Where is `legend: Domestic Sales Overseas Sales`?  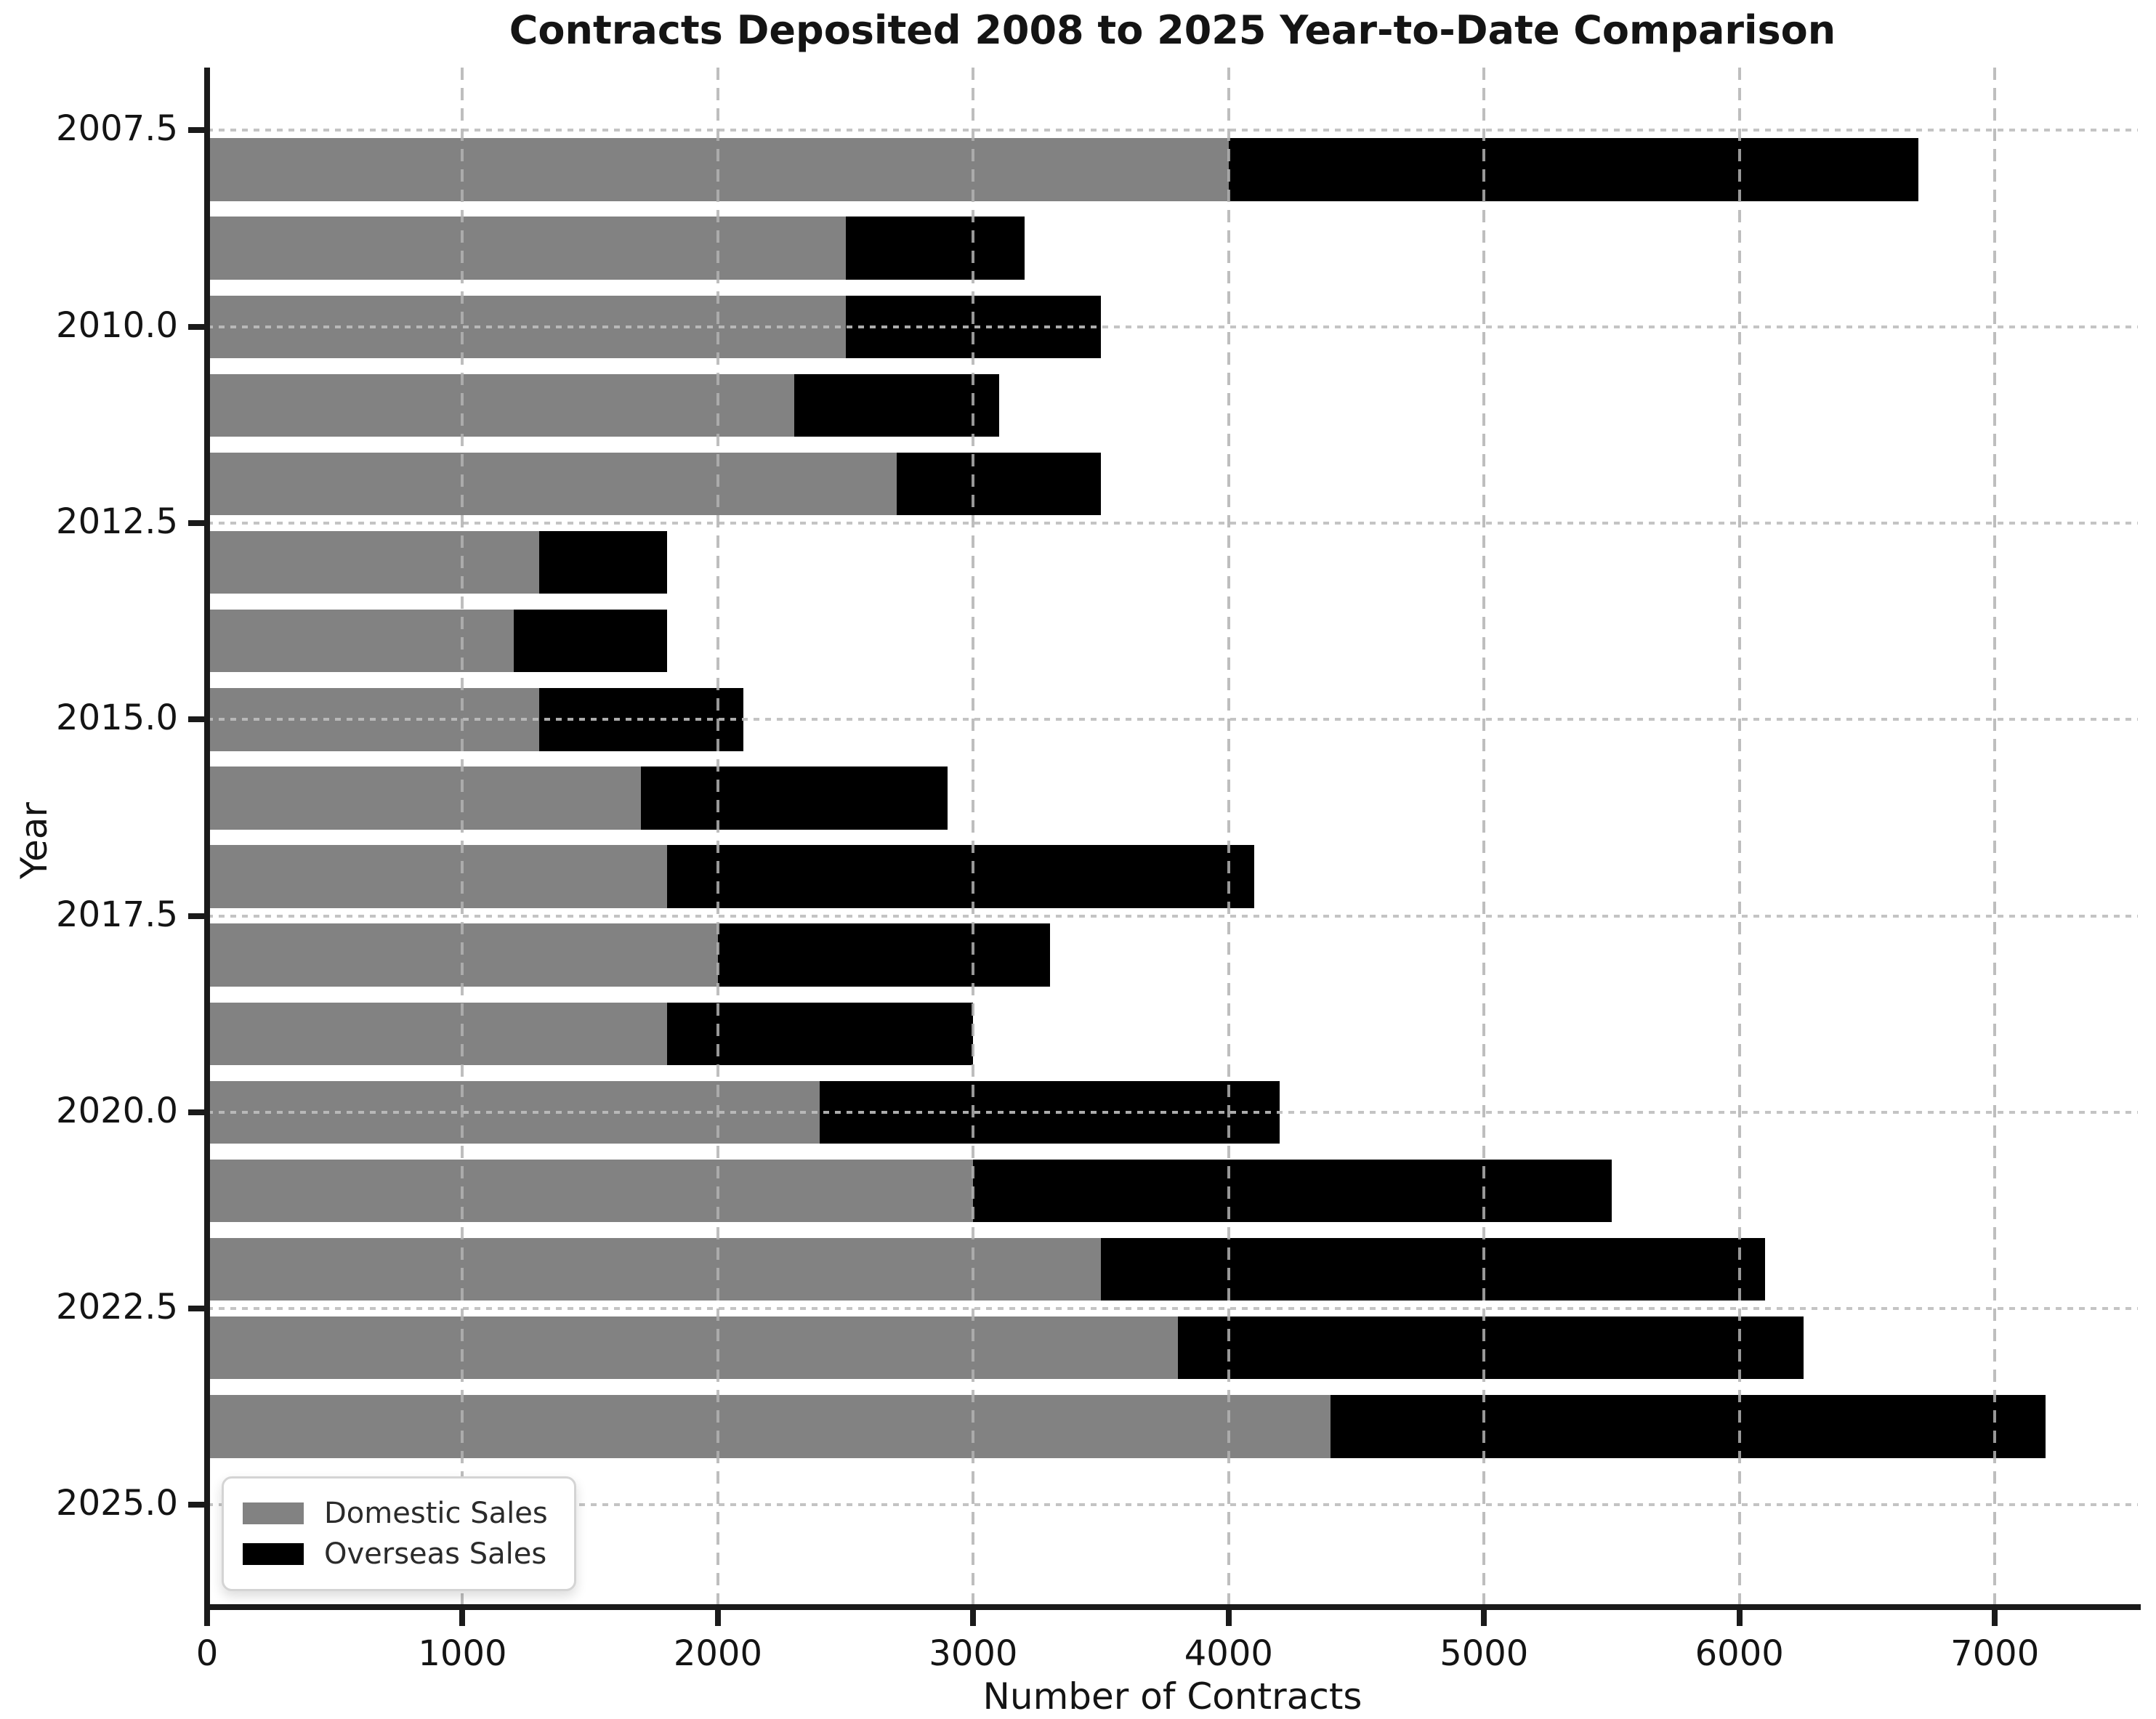
legend: Domestic Sales Overseas Sales is located at coordinates (399, 1533).